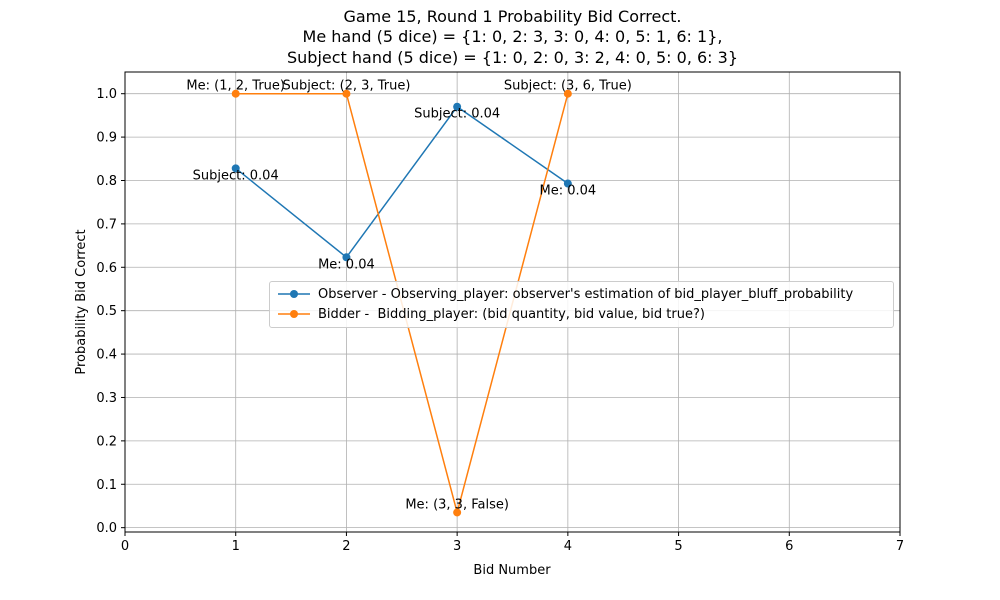 This screenshot has height=600, width=1000. Describe the element at coordinates (106, 181) in the screenshot. I see `y-tick-label: 0.8` at that location.